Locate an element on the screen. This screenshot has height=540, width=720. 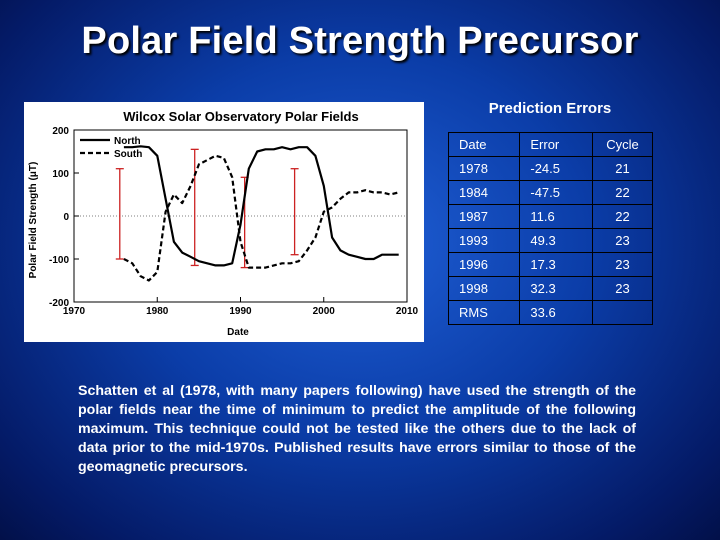
series-line-north is located at coordinates (261, 206).